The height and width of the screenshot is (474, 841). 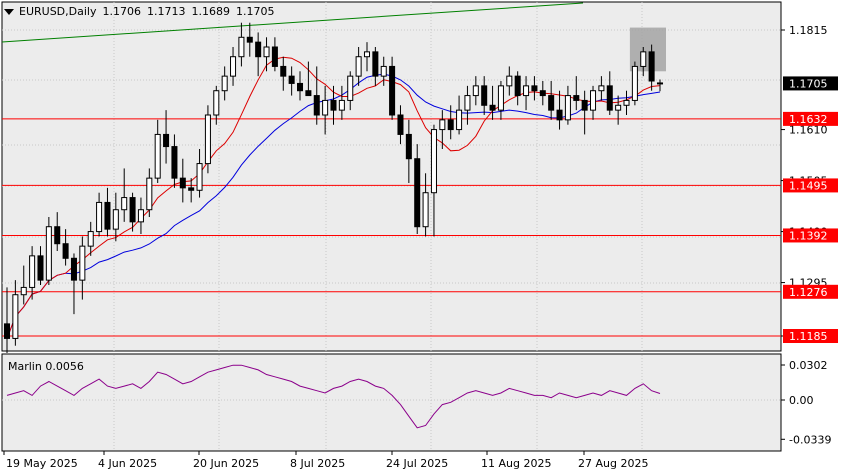 I want to click on level-price-label: 1.1495, so click(x=808, y=185).